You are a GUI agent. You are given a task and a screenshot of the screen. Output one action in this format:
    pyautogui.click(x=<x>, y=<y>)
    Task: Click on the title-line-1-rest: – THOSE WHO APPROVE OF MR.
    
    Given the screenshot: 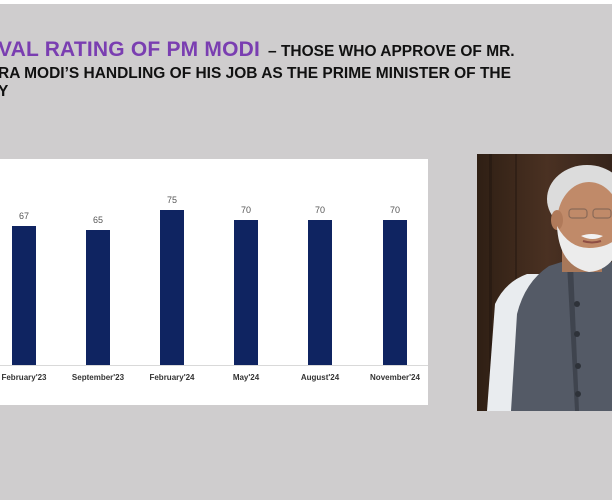 What is the action you would take?
    pyautogui.click(x=391, y=51)
    